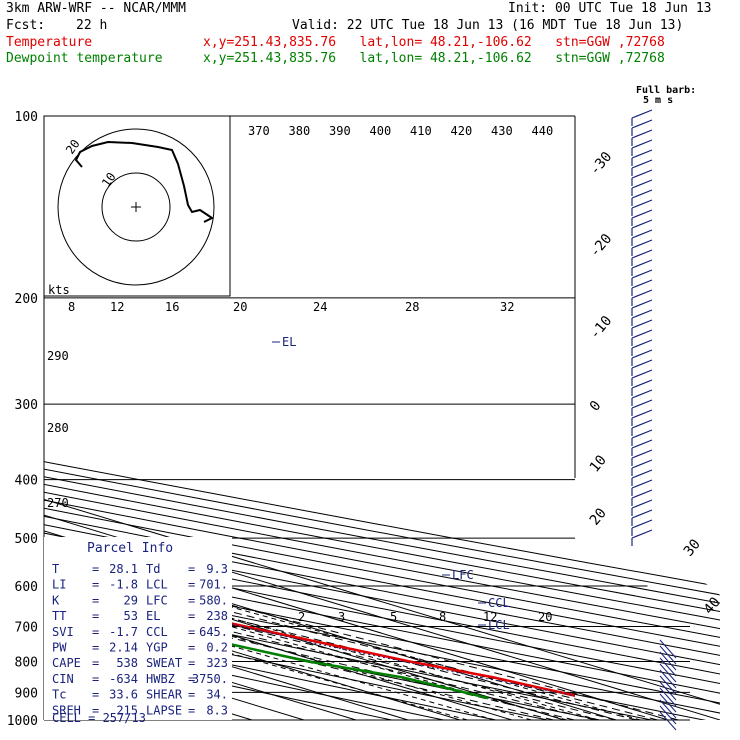 The width and height of the screenshot is (740, 740). I want to click on parcel-row-8-label2: SHEAR, so click(164, 695).